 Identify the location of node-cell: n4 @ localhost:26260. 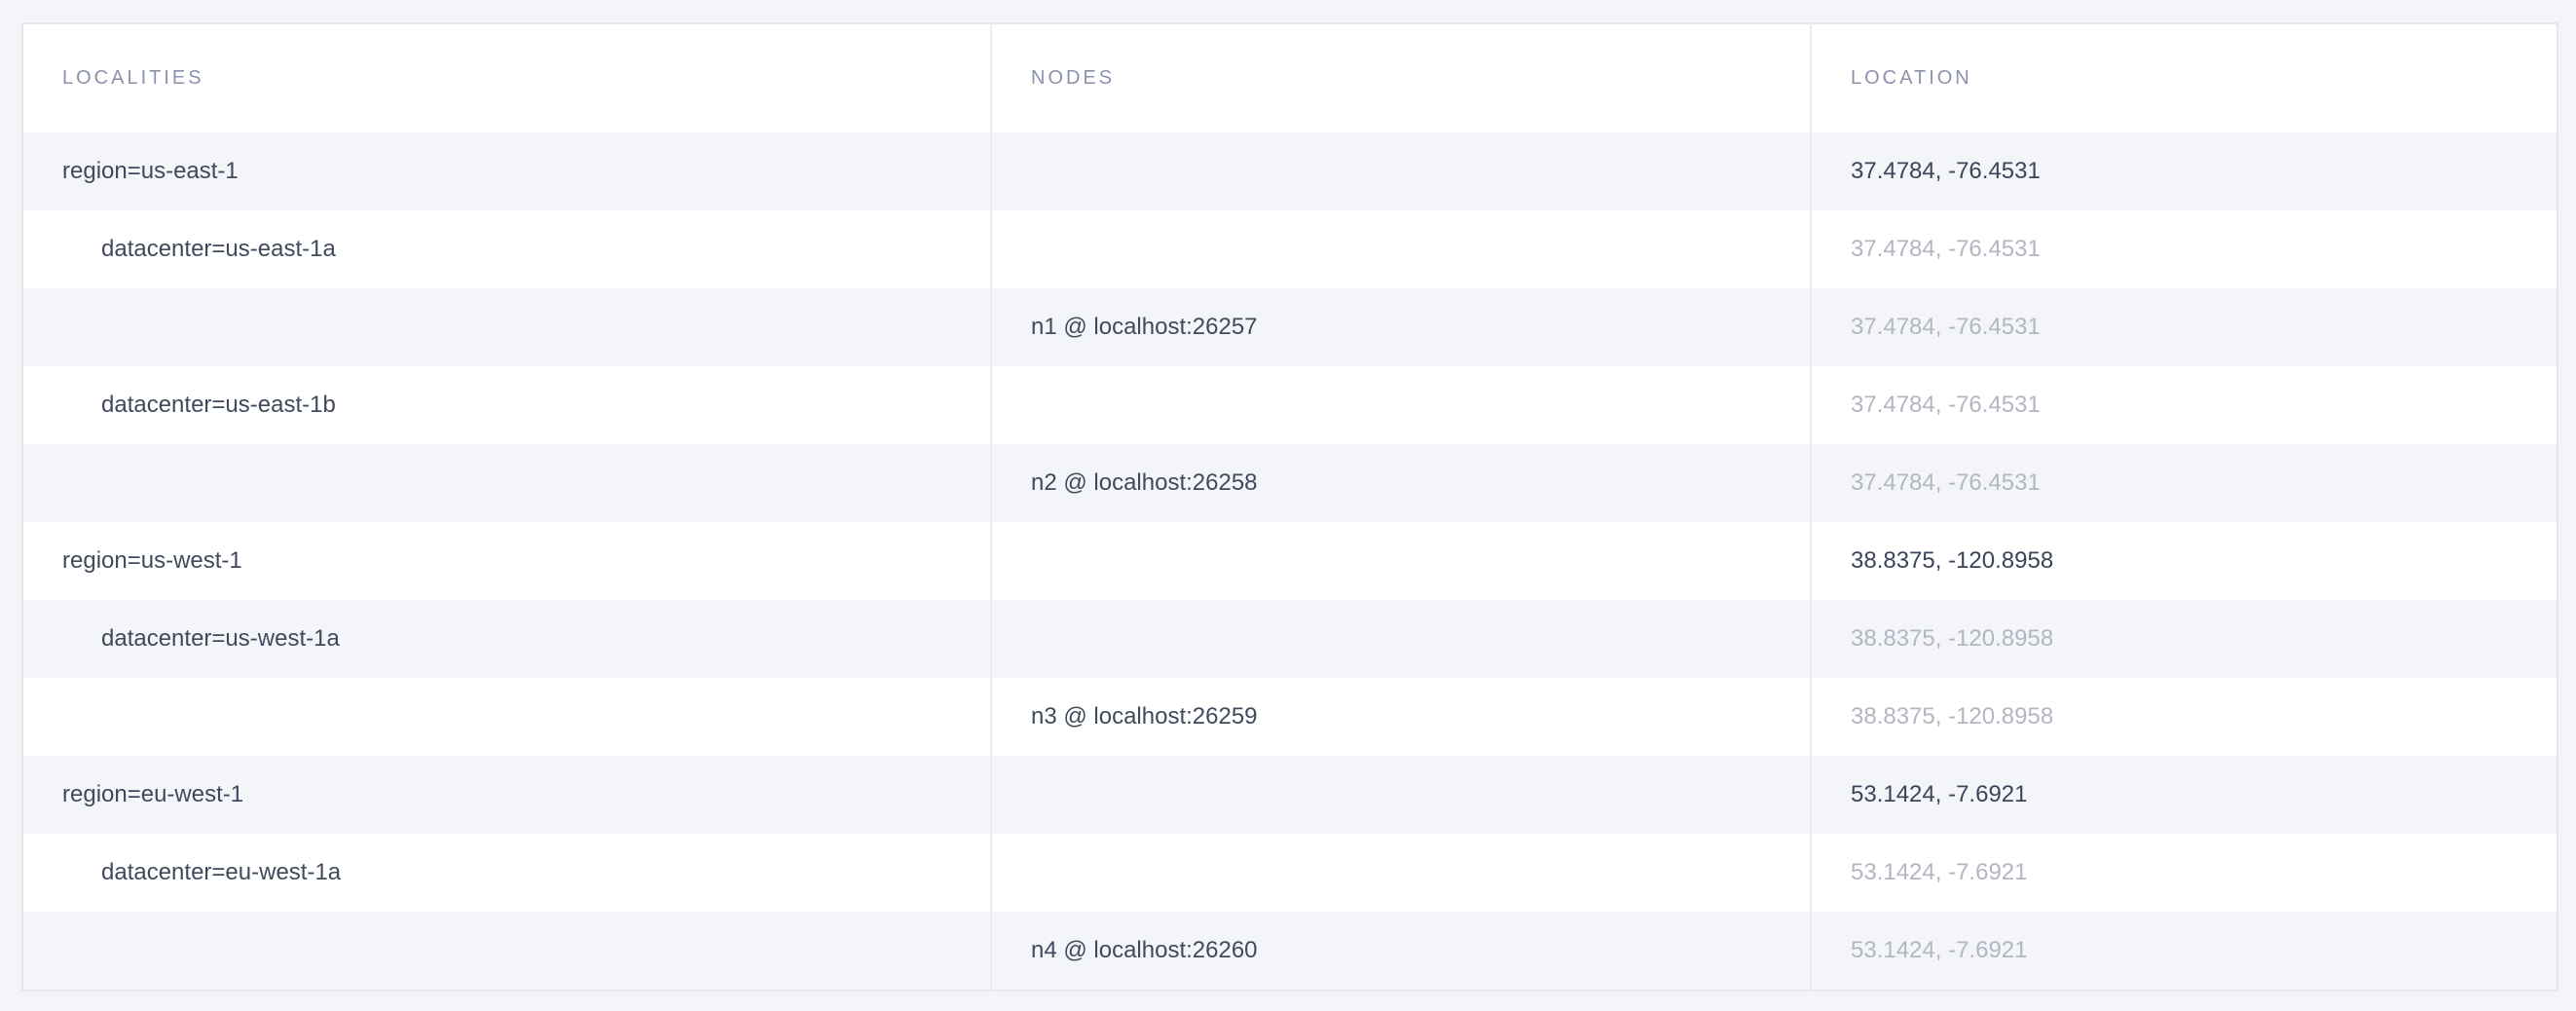
(1401, 951).